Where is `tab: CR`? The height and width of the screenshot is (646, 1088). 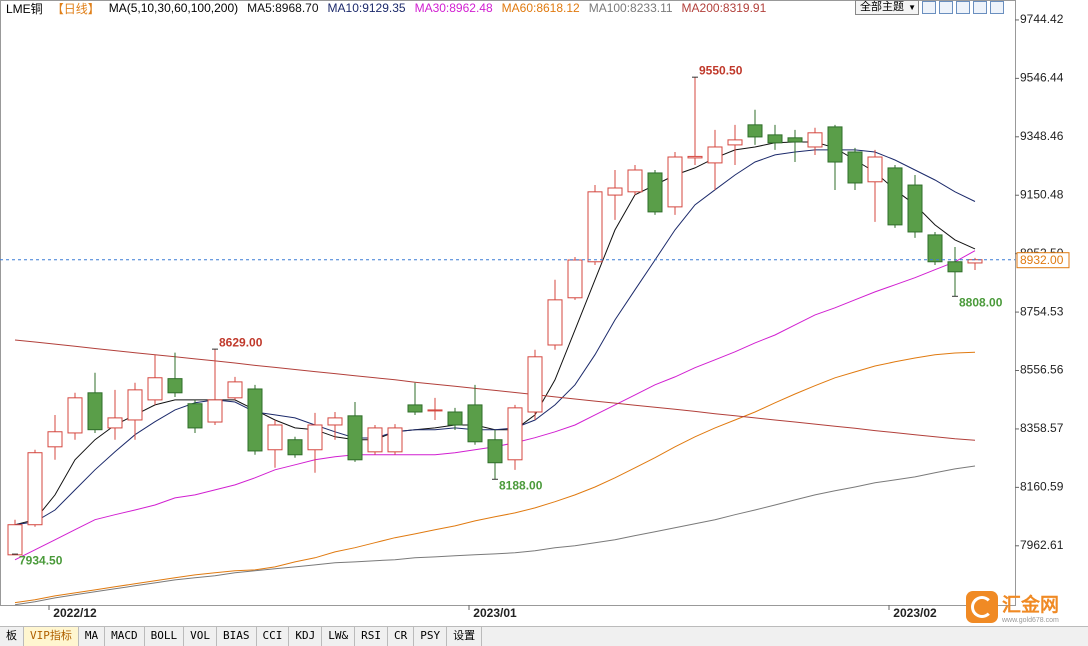
tab: CR is located at coordinates (401, 636).